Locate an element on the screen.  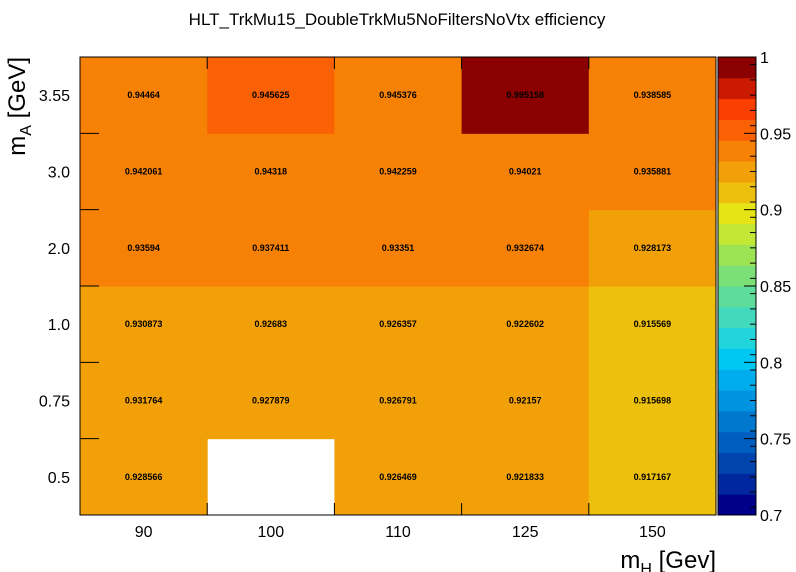
colorbar-tick-label: 0.75 is located at coordinates (775, 440).